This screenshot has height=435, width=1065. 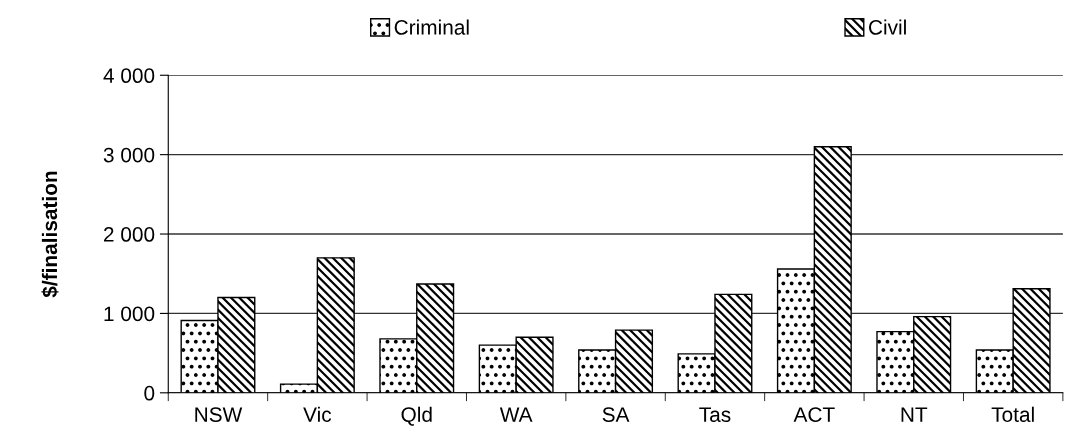 What do you see at coordinates (317, 414) in the screenshot?
I see `x-tick-label: Vic` at bounding box center [317, 414].